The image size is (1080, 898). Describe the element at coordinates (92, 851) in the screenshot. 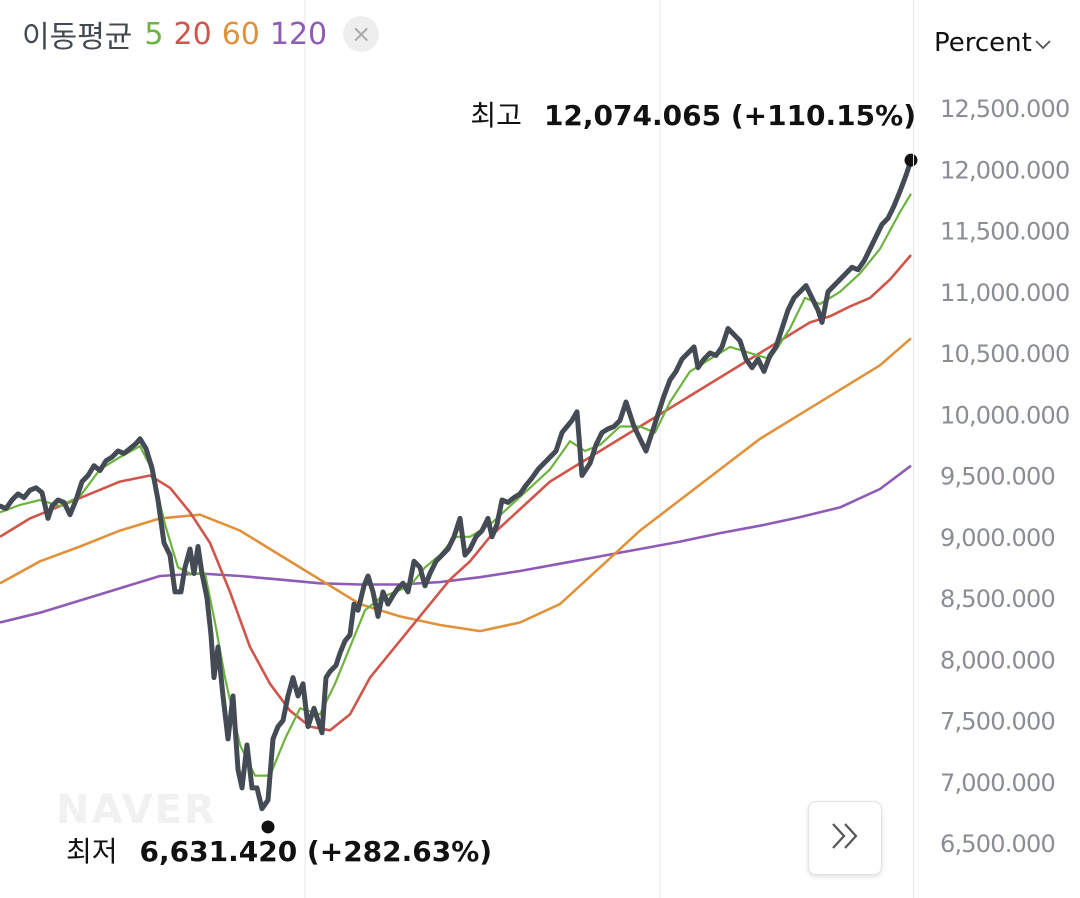

I see `low-label: 최저` at that location.